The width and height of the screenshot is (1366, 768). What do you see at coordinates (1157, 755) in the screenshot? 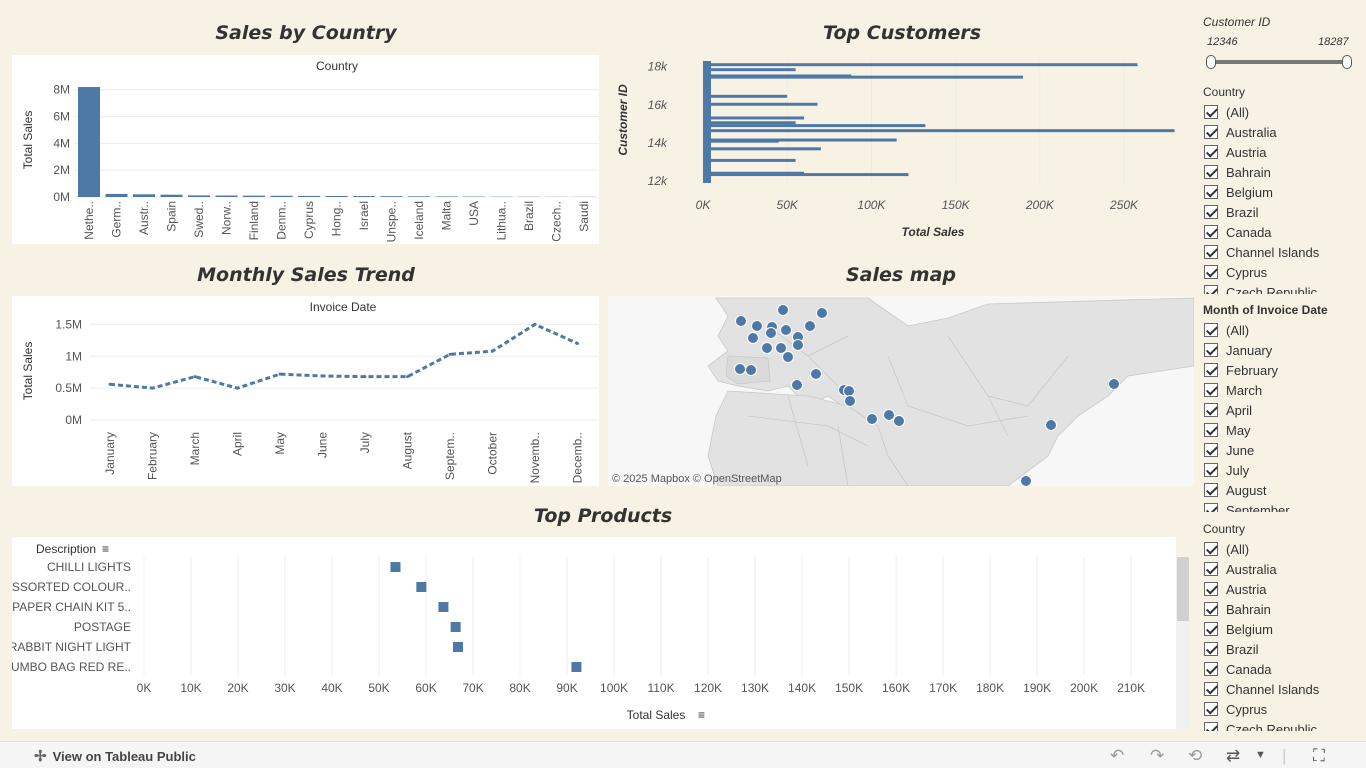
I see `redo-icon: ↷` at bounding box center [1157, 755].